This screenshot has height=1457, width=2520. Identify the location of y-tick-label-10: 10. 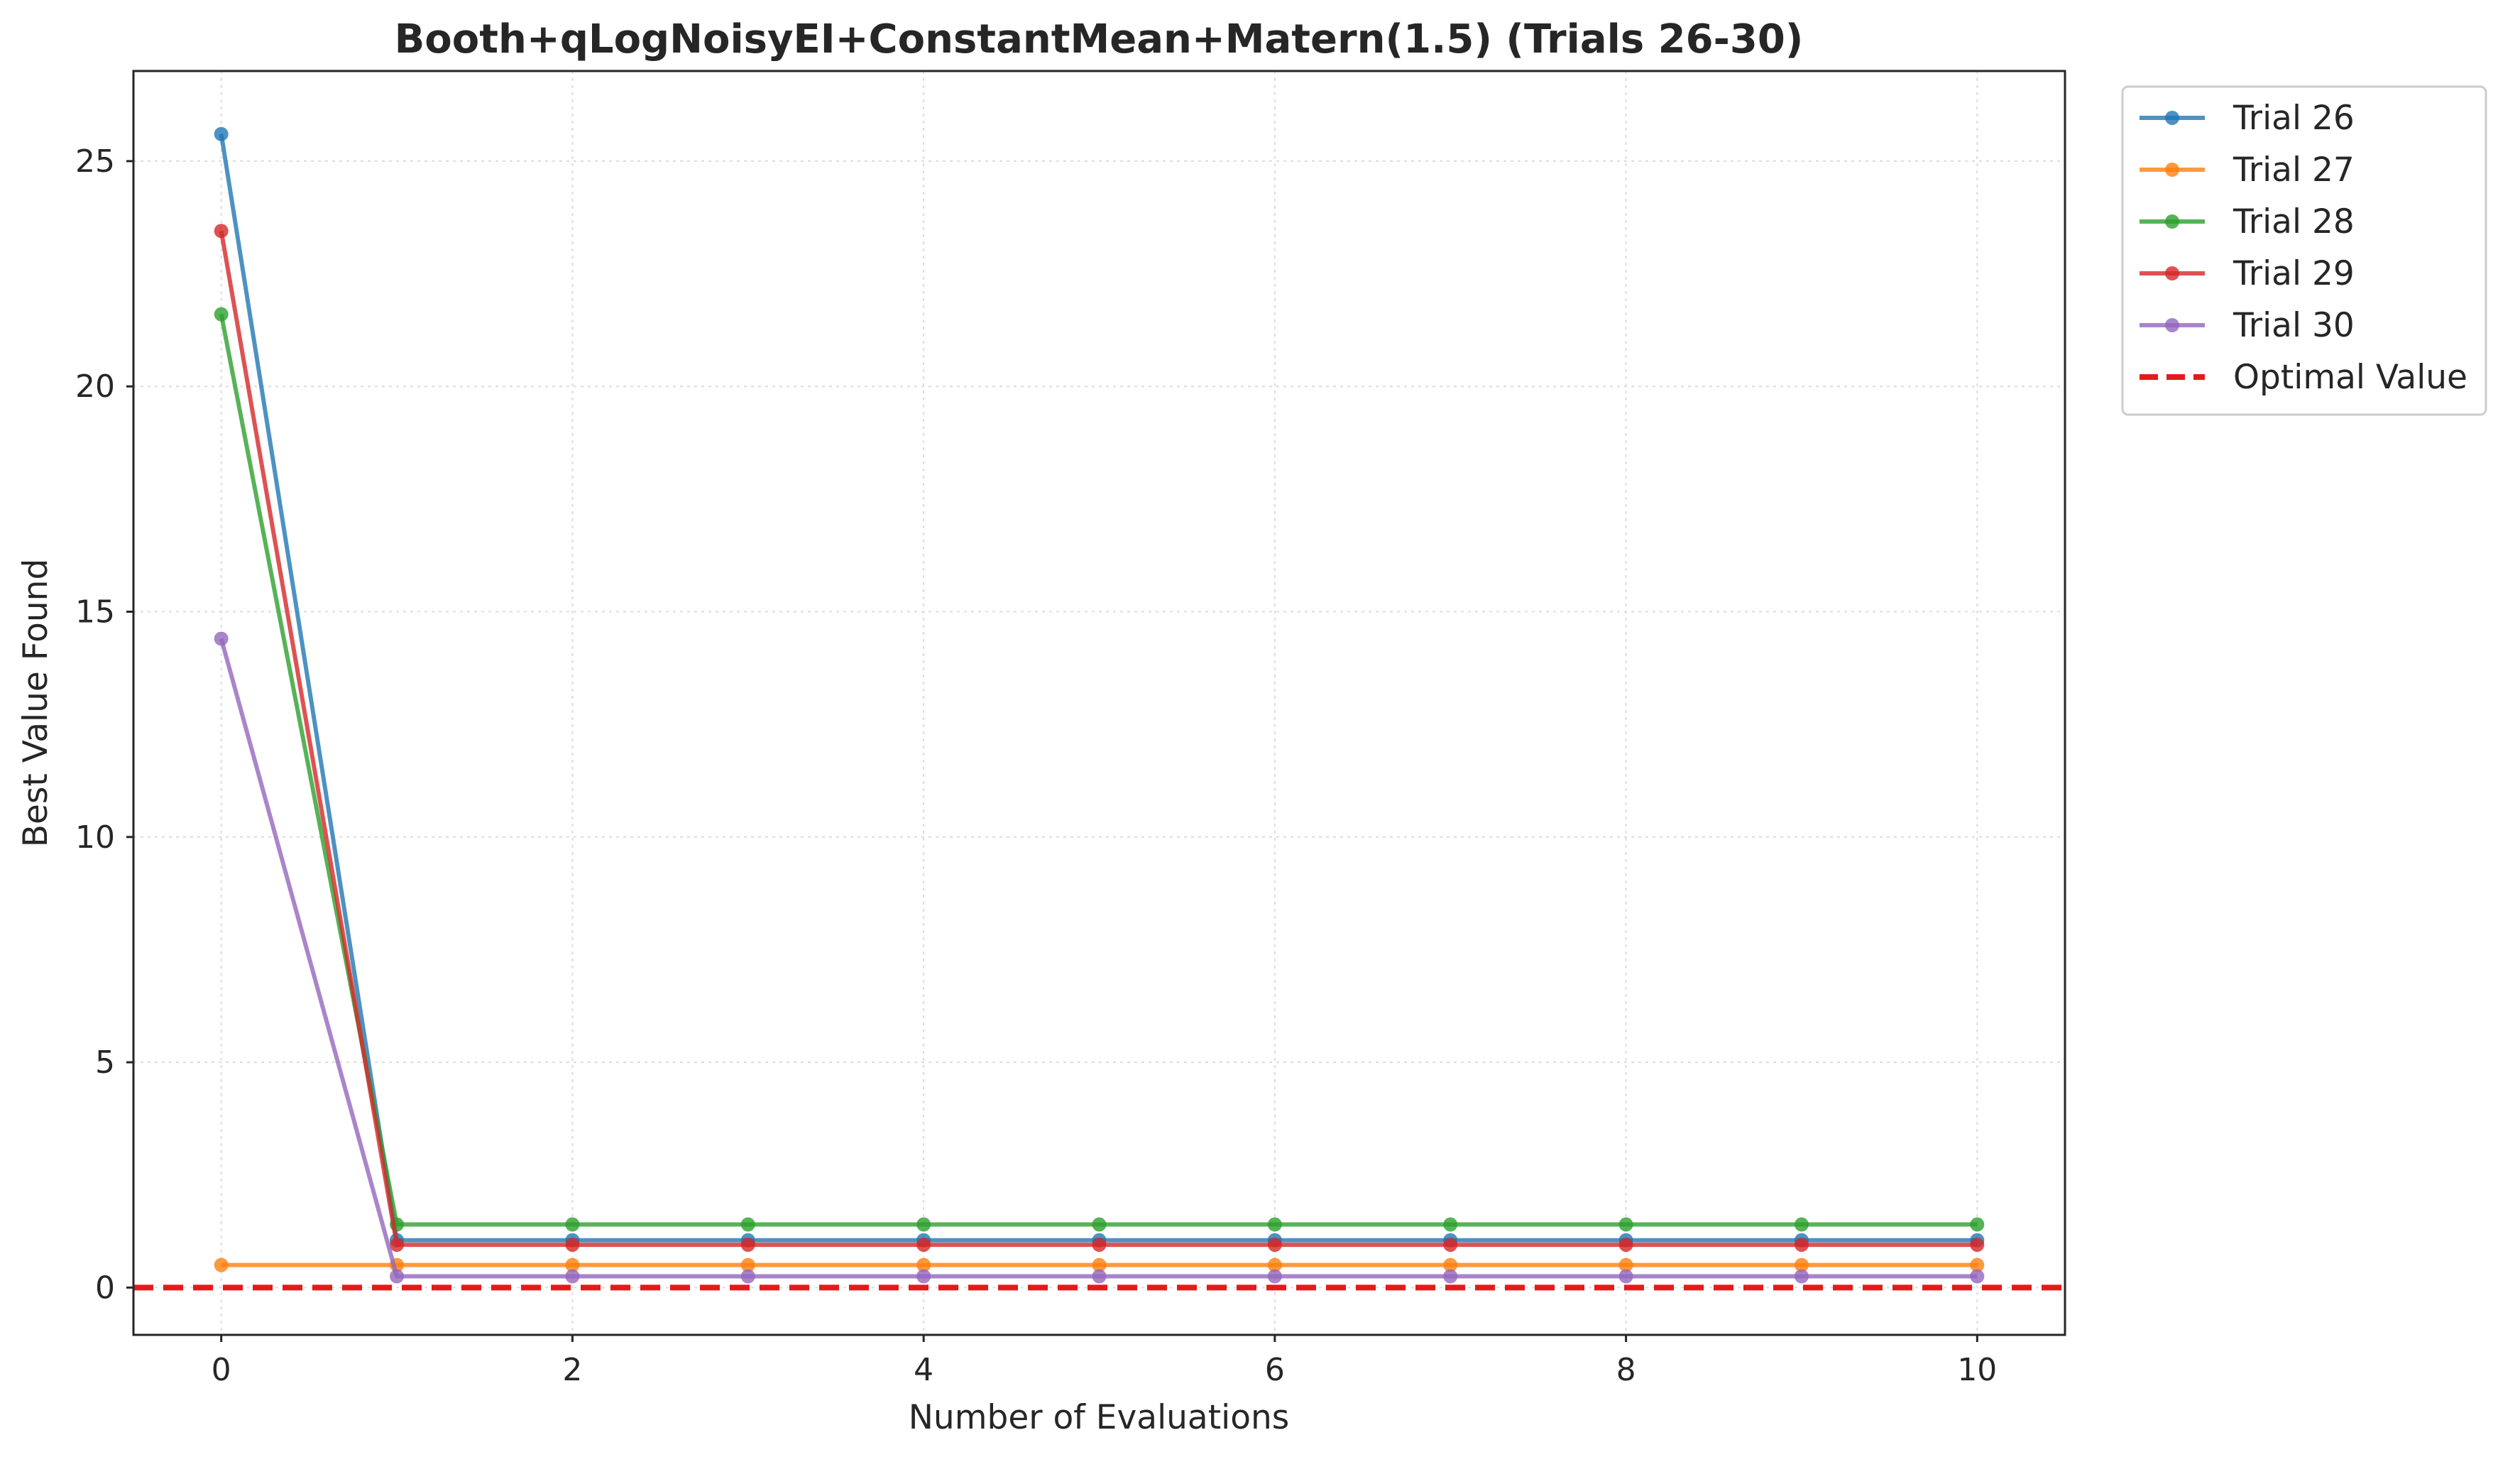
(95, 837).